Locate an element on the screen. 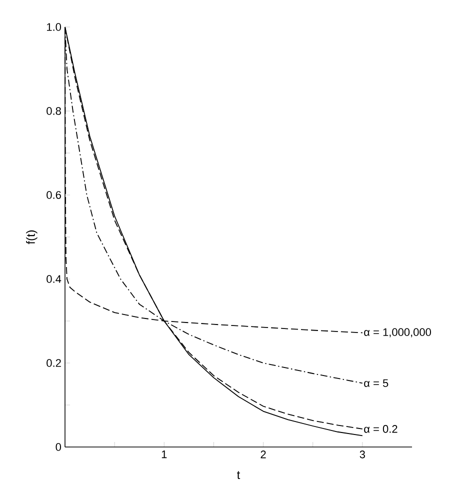  y-tick-label: 0.8 is located at coordinates (53, 111).